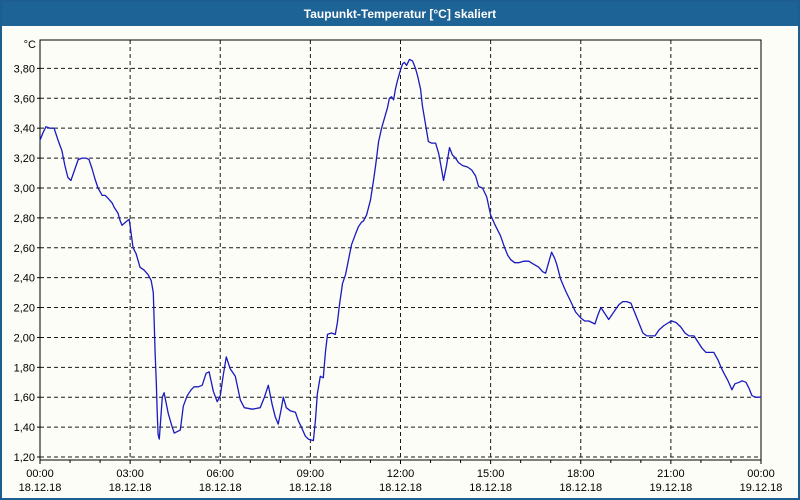  I want to click on y-tick-label: 3,20, so click(24, 159).